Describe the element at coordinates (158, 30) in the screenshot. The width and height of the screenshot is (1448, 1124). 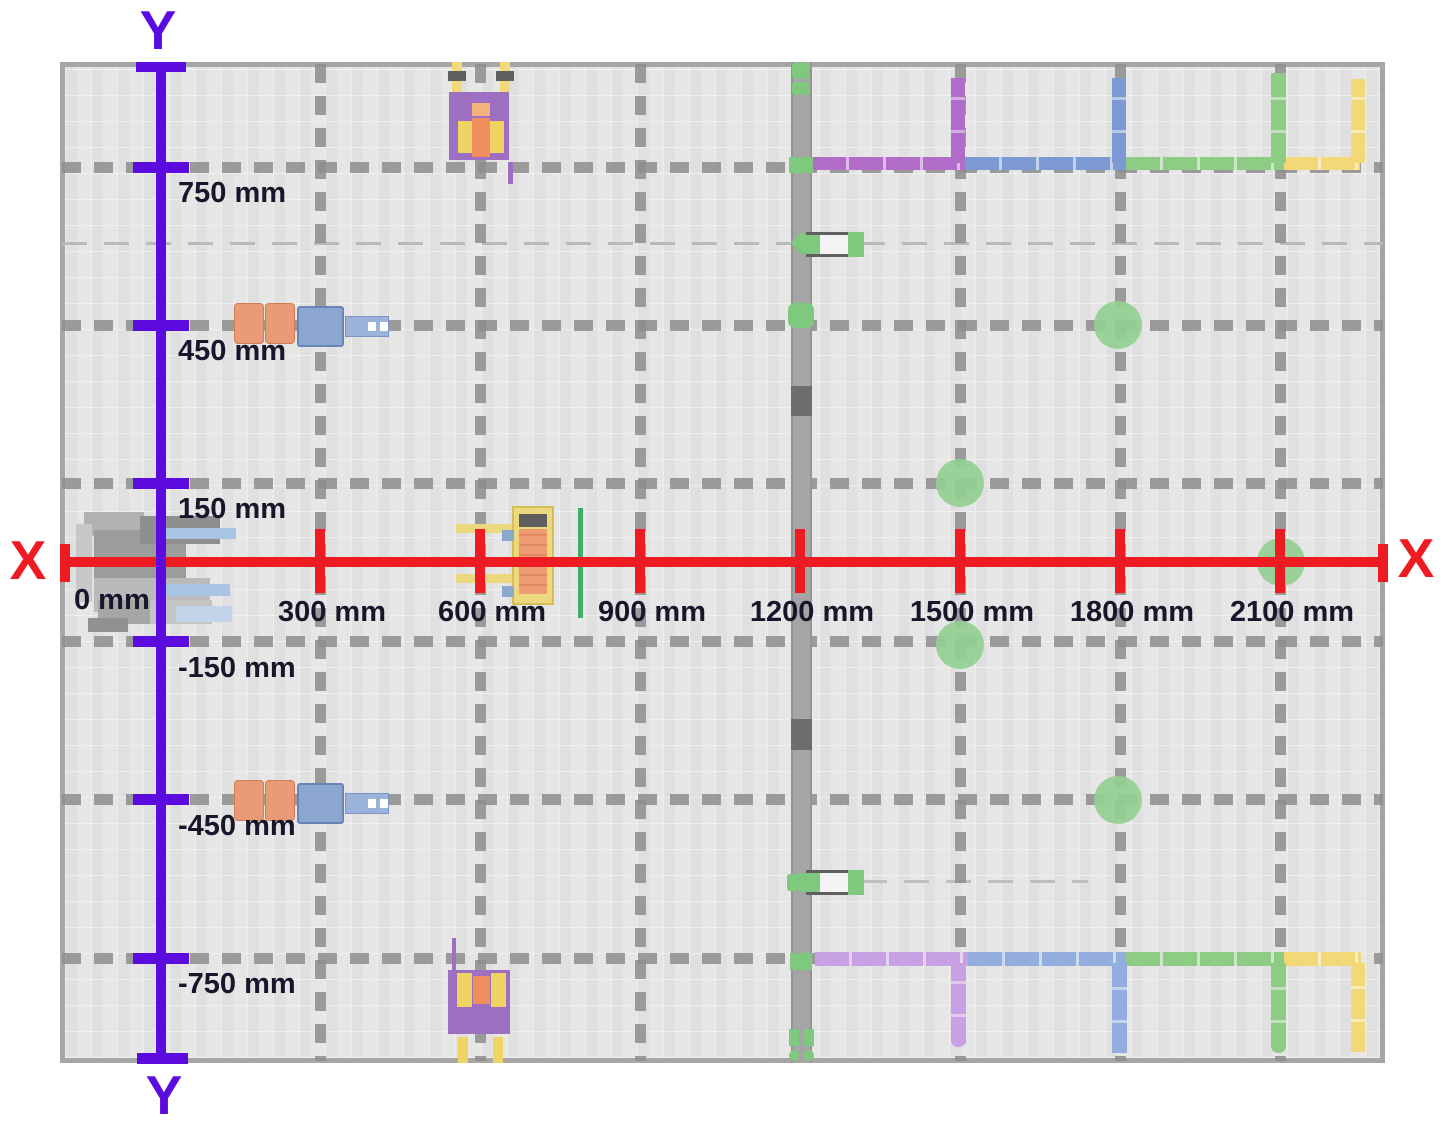
I see `y-axis-letter-top: Y` at that location.